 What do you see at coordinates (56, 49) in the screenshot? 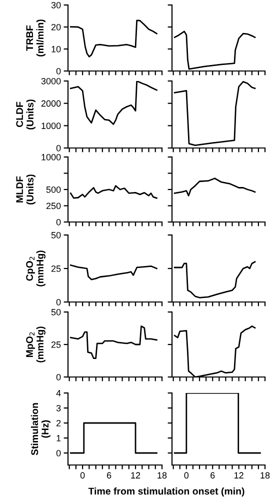
I see `y-tick-label: 10` at bounding box center [56, 49].